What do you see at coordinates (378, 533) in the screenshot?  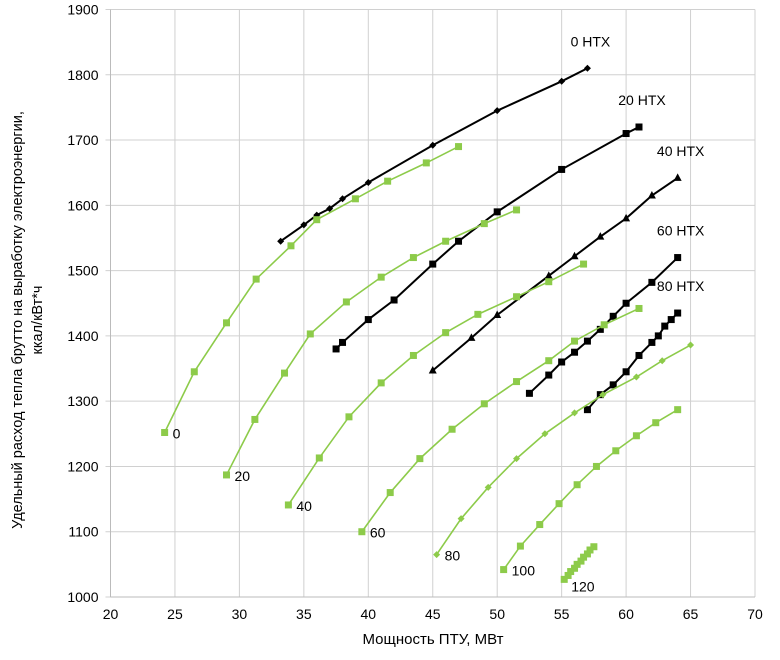 I see `series-label: 60` at bounding box center [378, 533].